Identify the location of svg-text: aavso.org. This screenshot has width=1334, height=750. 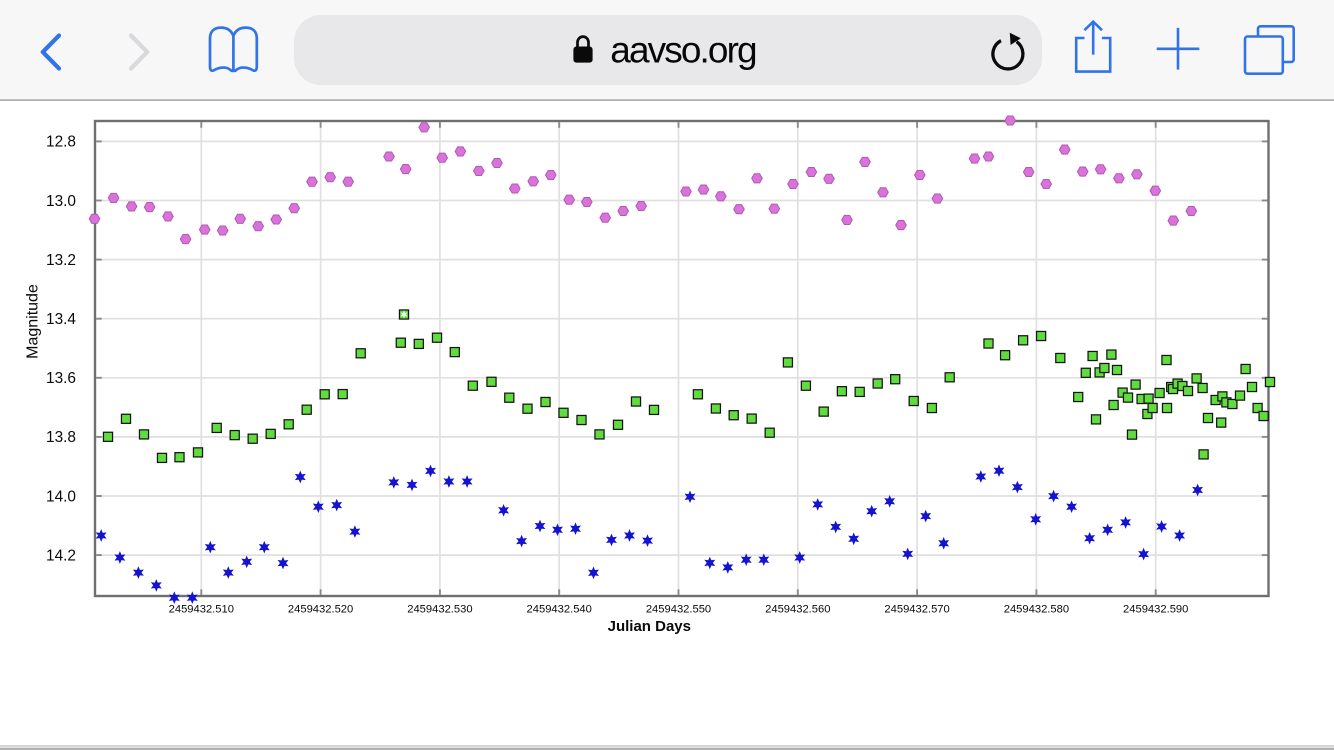
(683, 49).